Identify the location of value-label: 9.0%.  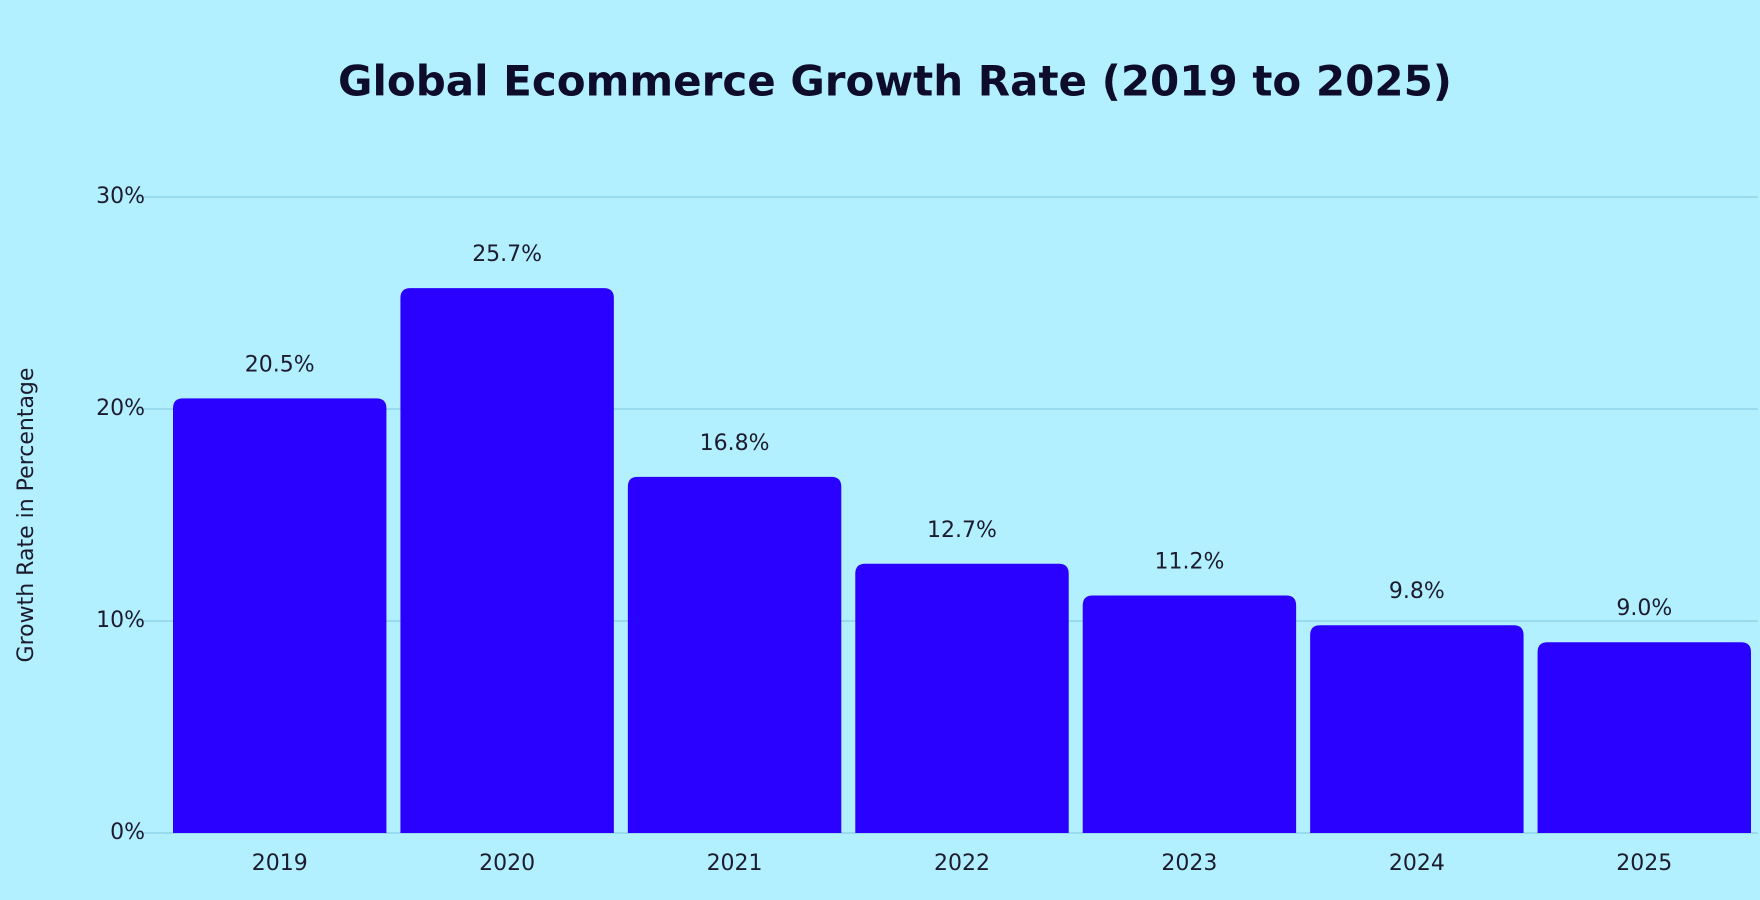
(1644, 608).